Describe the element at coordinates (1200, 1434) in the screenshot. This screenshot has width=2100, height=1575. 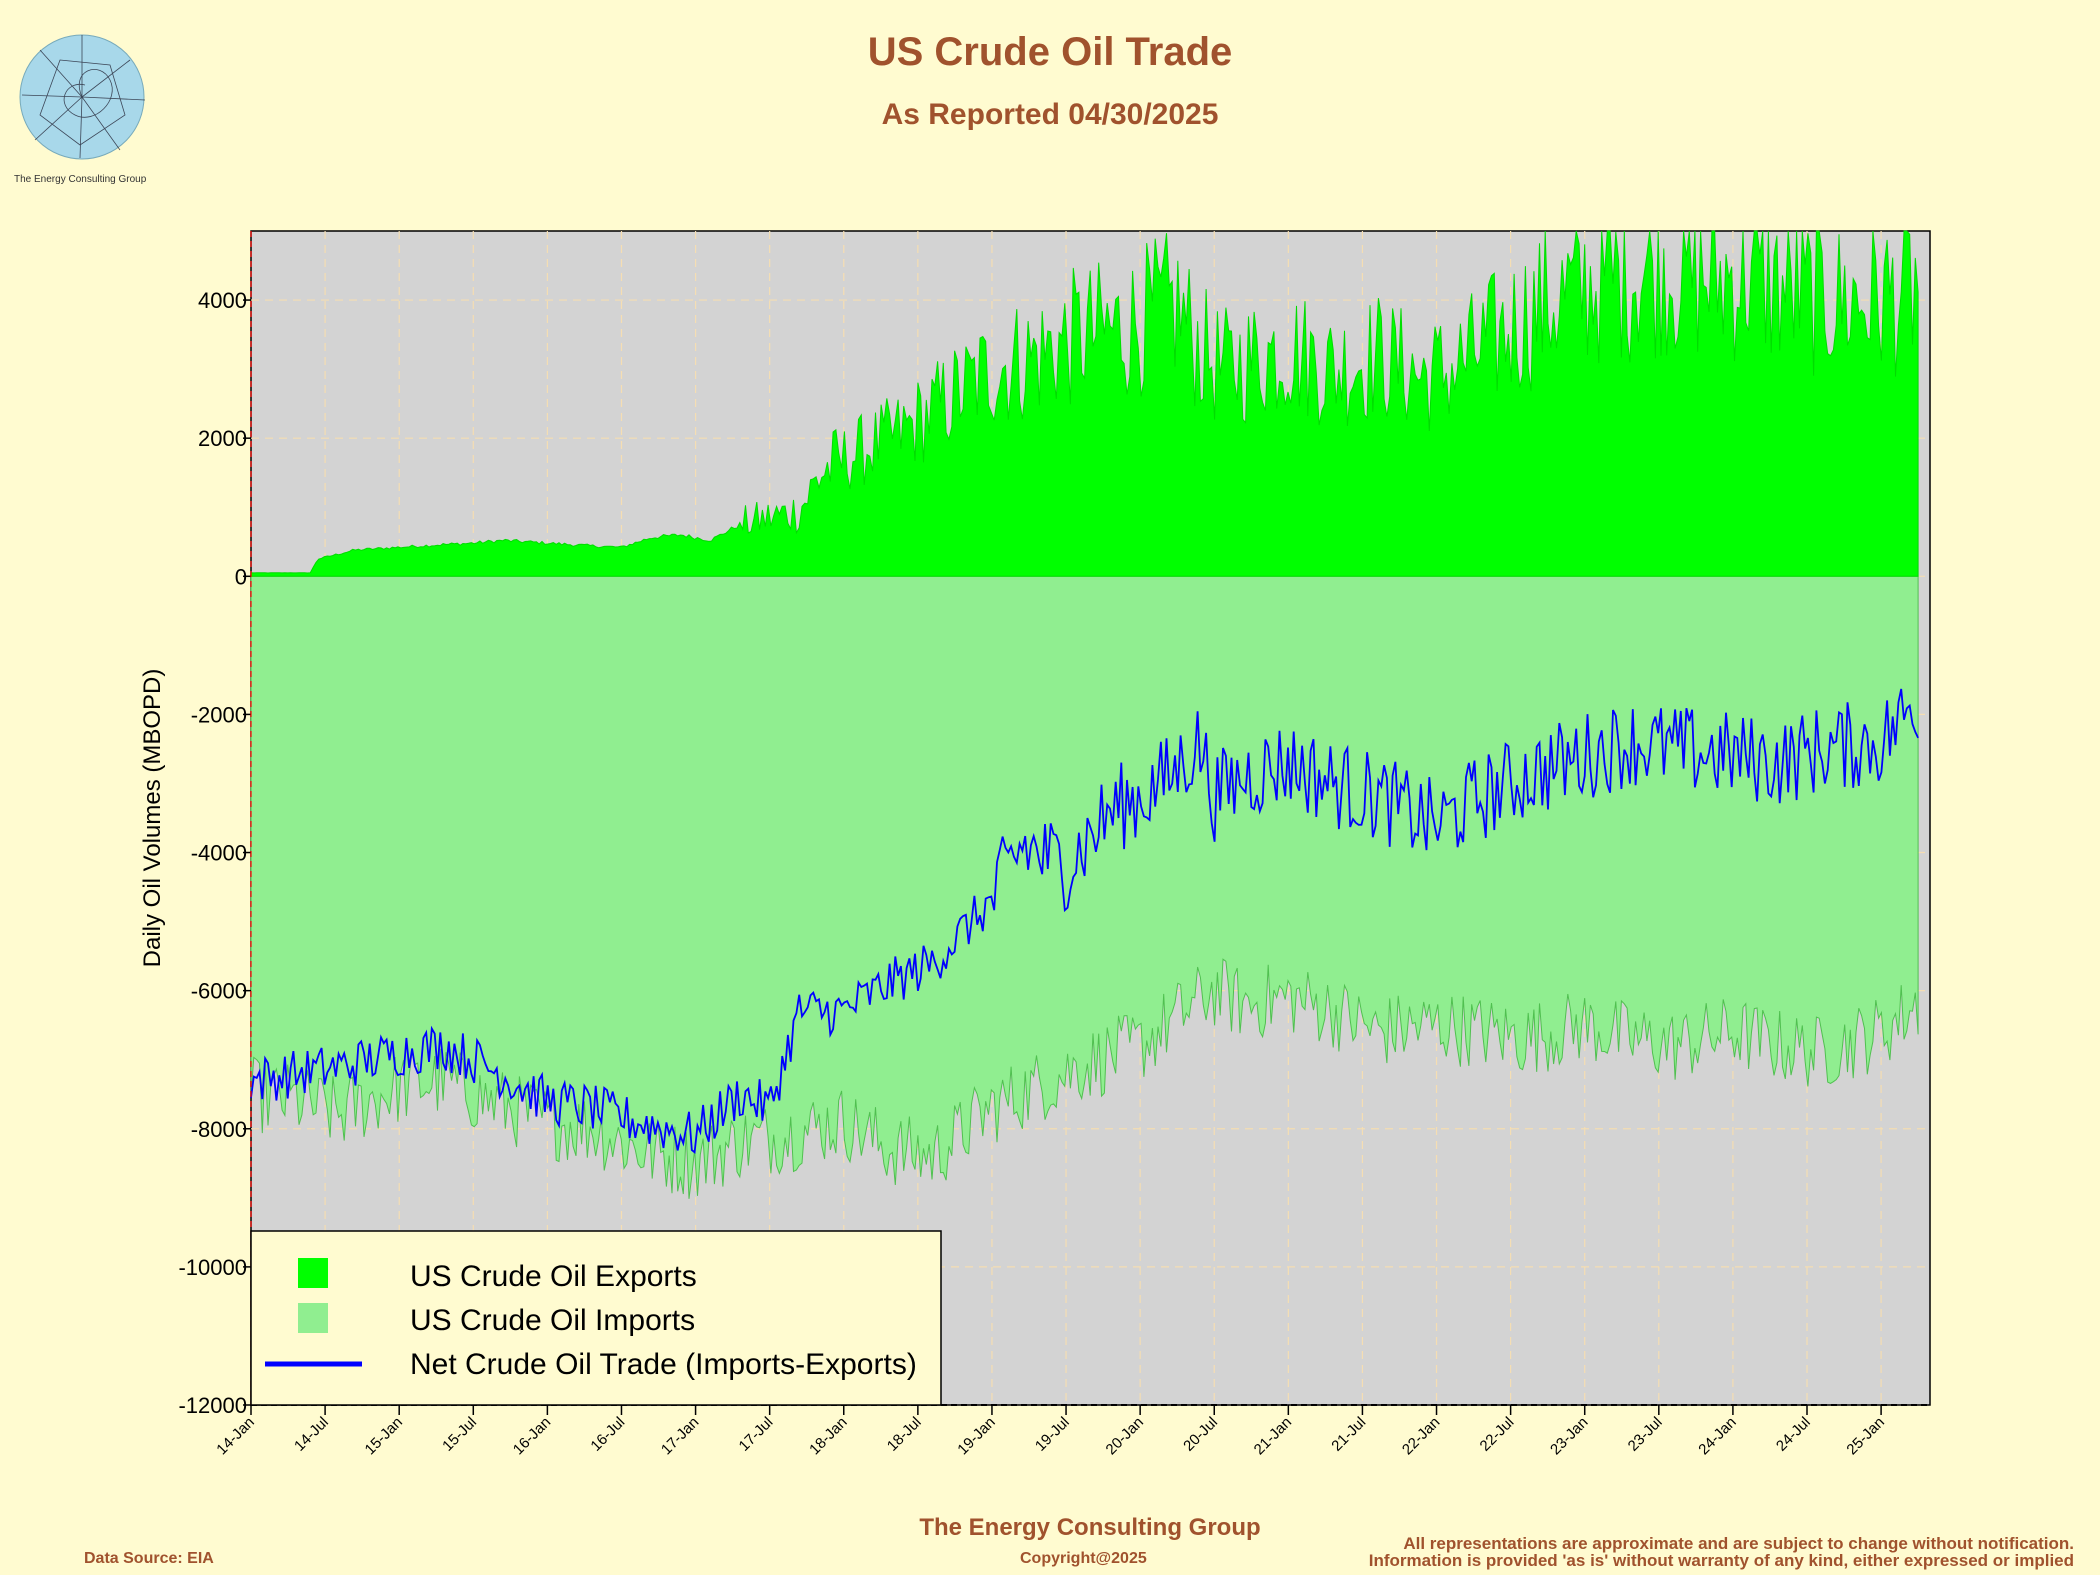
I see `x-tick-label: 20-Jul` at that location.